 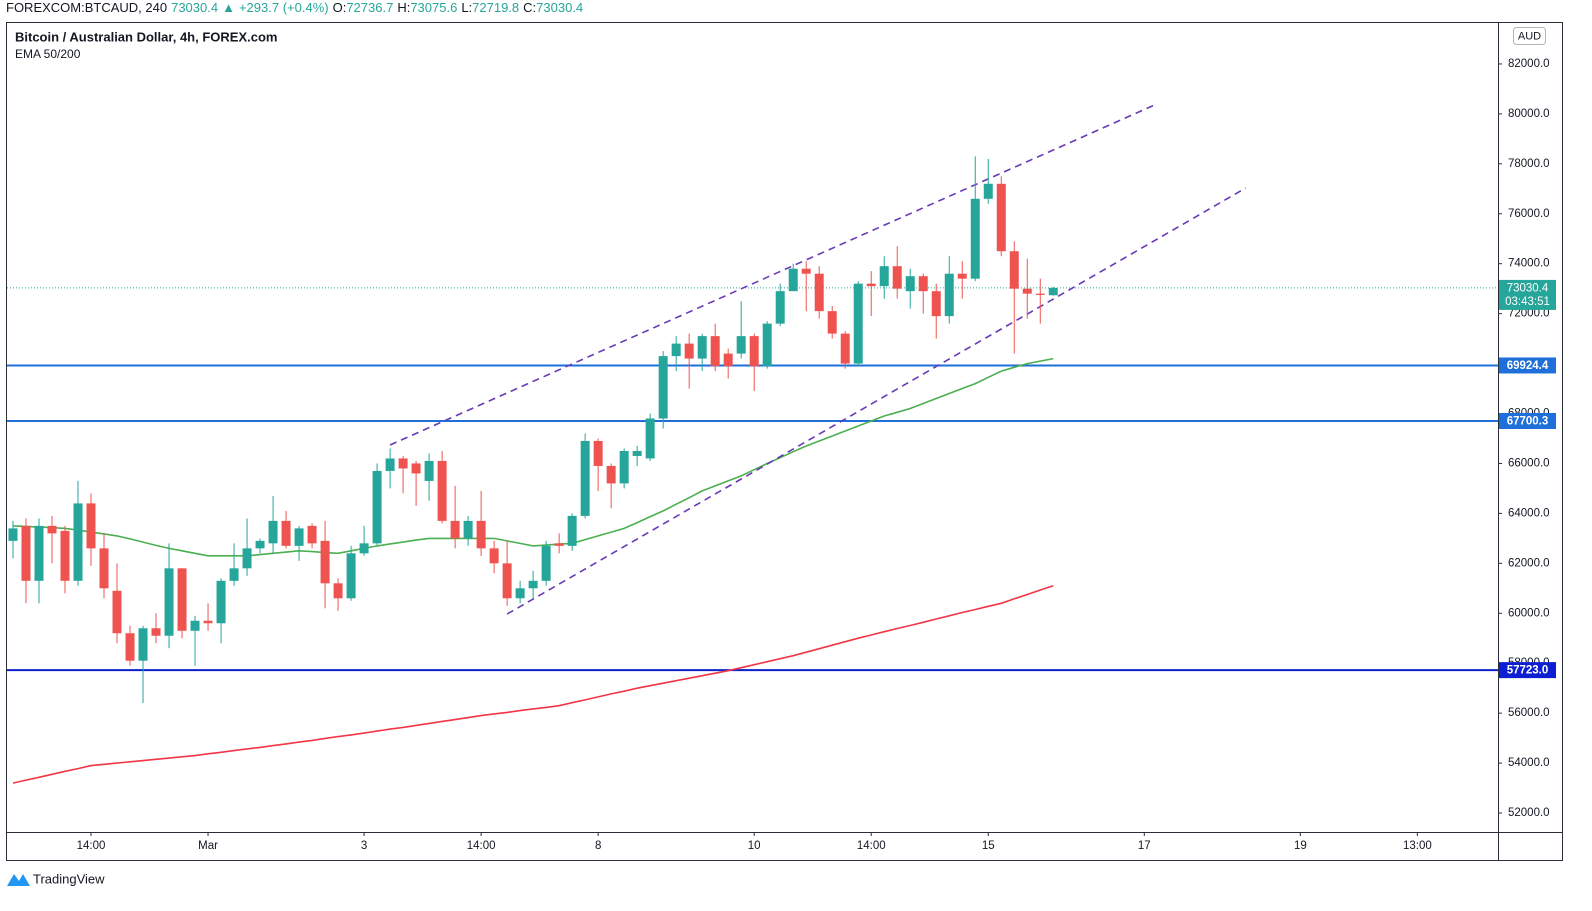 What do you see at coordinates (598, 846) in the screenshot?
I see `x-tick-label: 8` at bounding box center [598, 846].